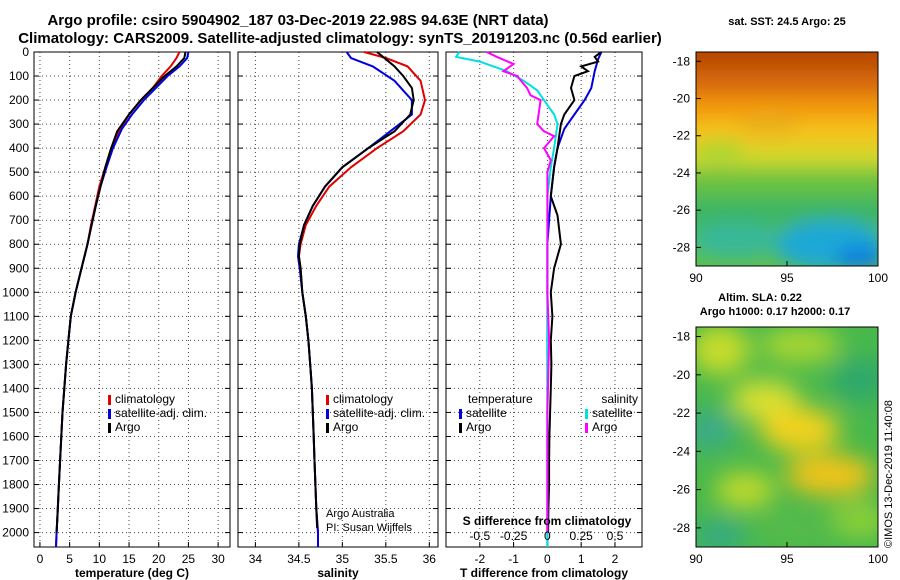 The height and width of the screenshot is (580, 900). I want to click on depth-tick-label: 500, so click(19, 172).